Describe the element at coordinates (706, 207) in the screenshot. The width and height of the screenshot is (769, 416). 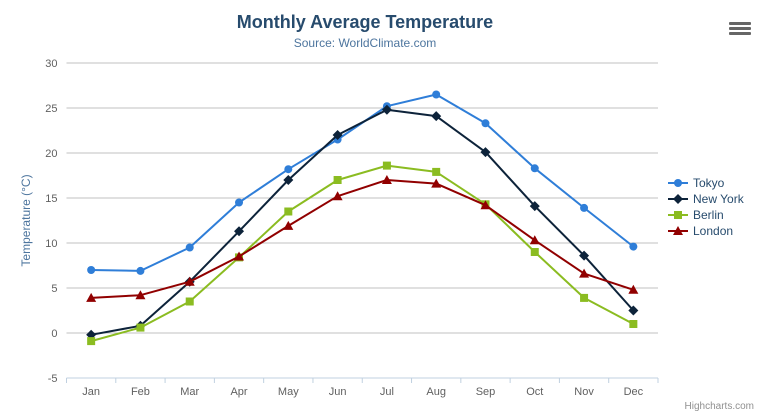
I see `legend: Tokyo New York Berlin London` at that location.